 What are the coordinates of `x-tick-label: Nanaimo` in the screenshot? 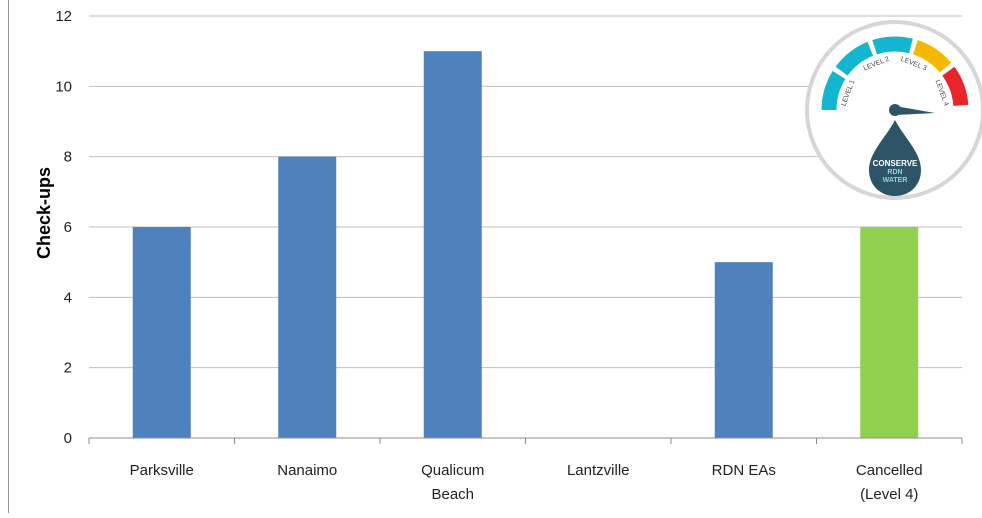 It's located at (307, 470).